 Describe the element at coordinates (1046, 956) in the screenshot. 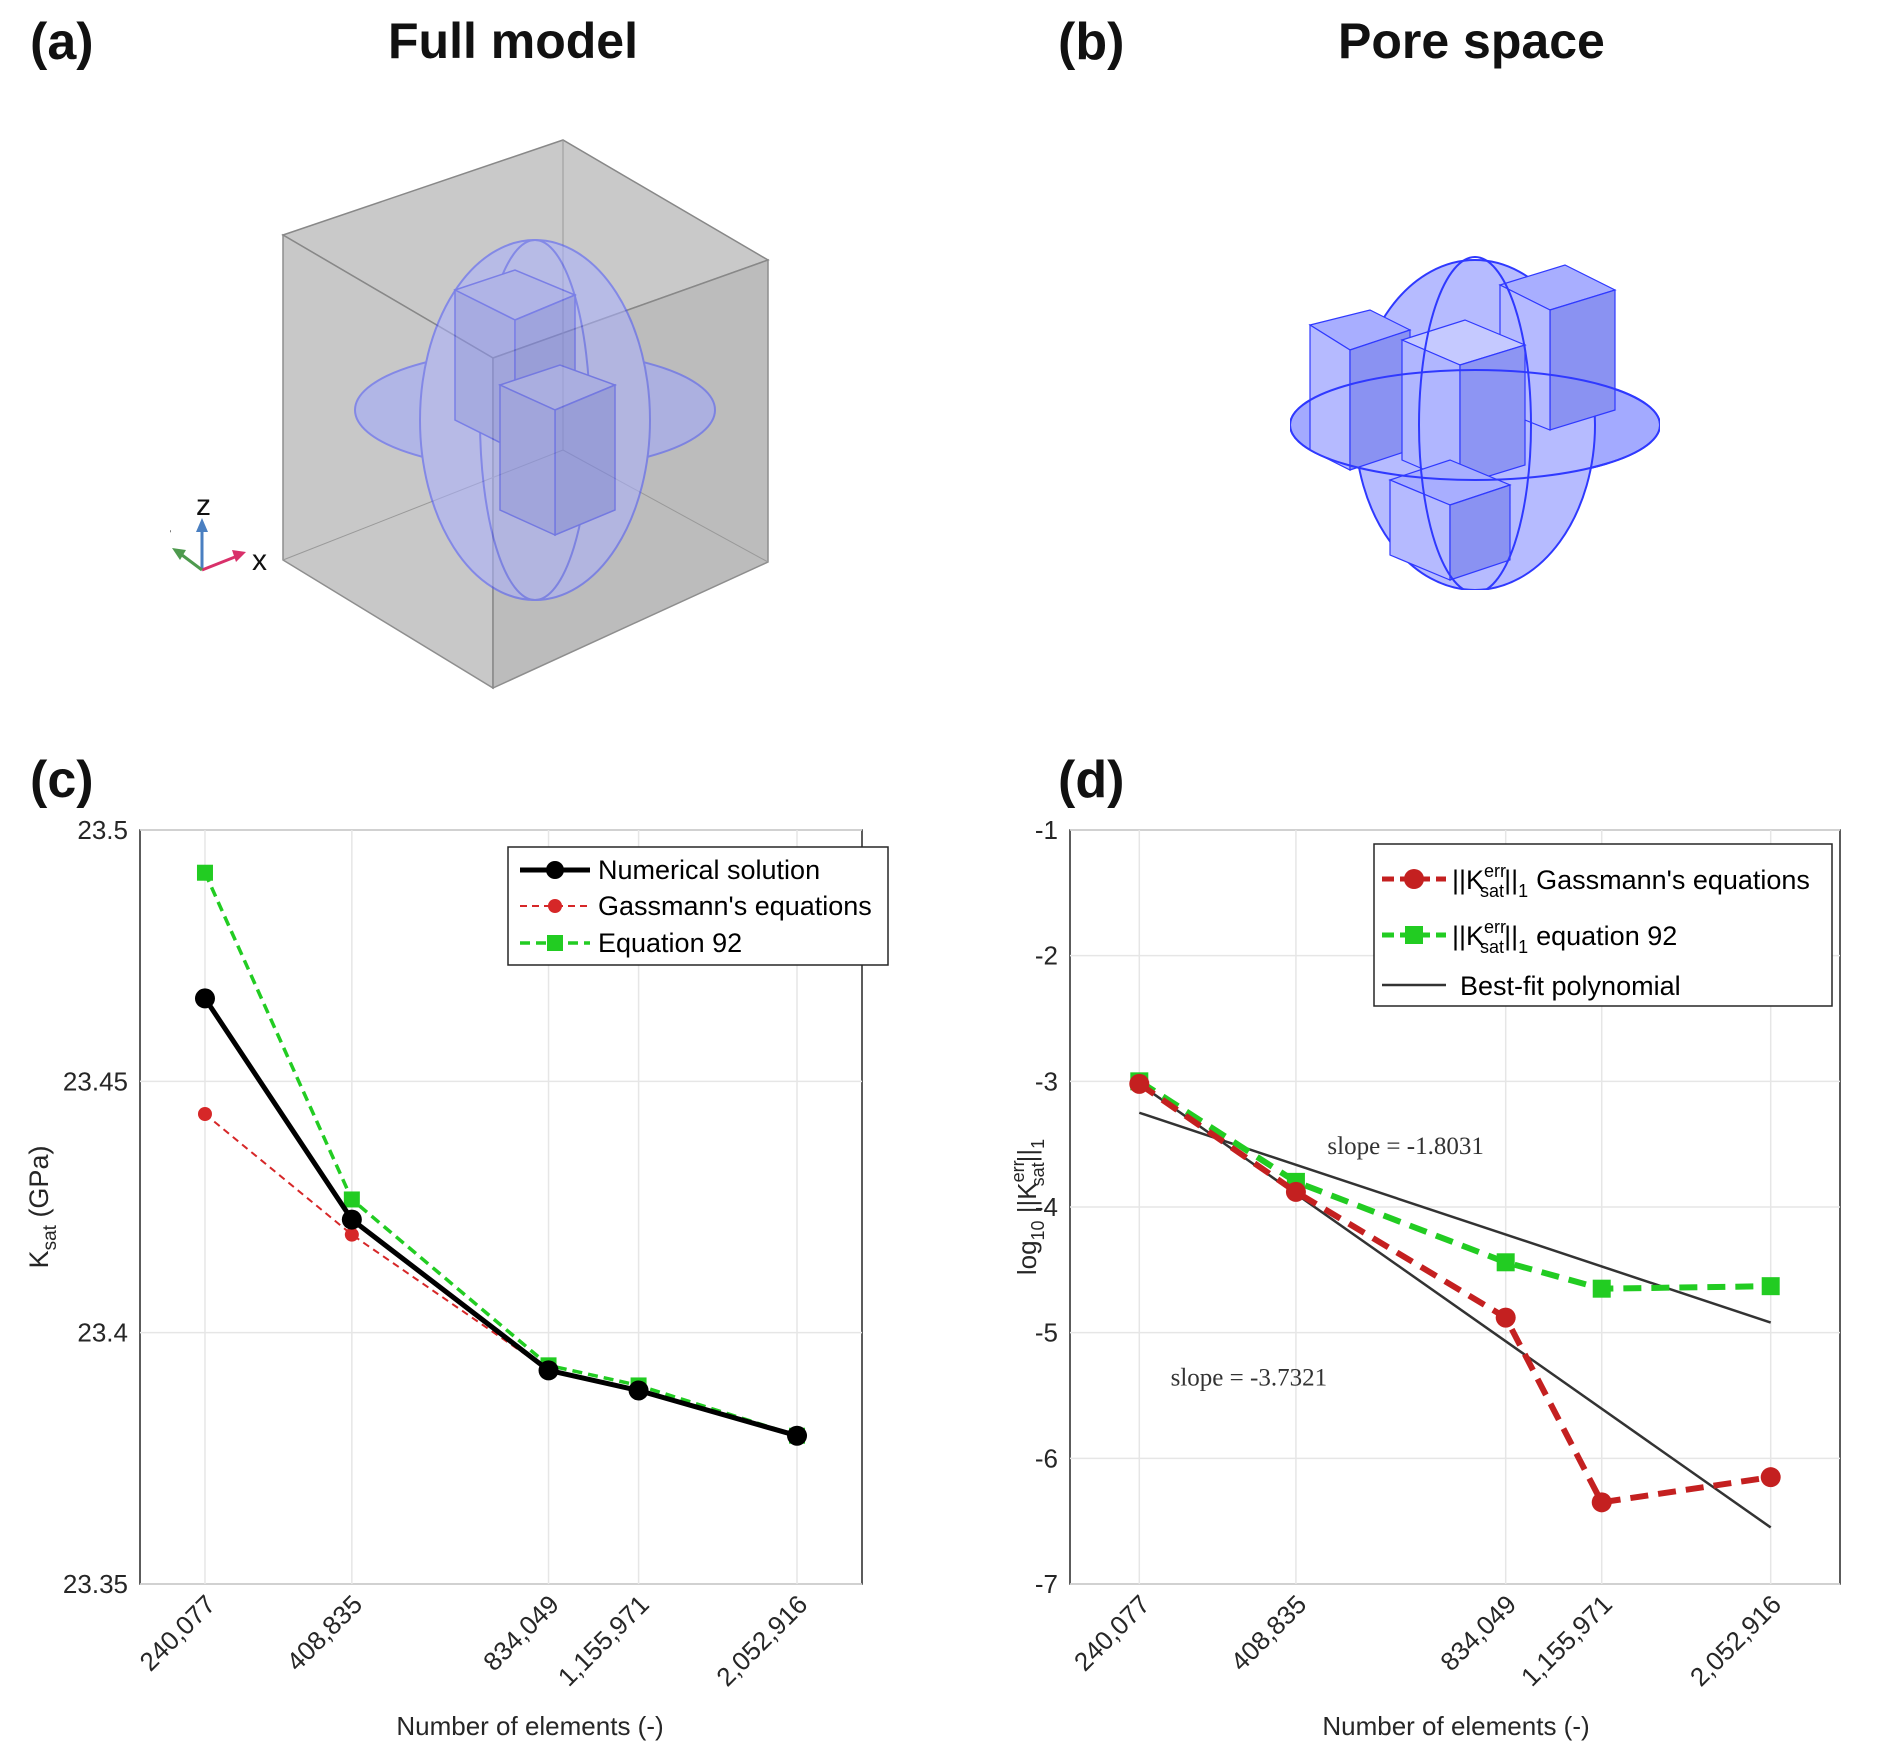

I see `y-tick-label: -2` at that location.